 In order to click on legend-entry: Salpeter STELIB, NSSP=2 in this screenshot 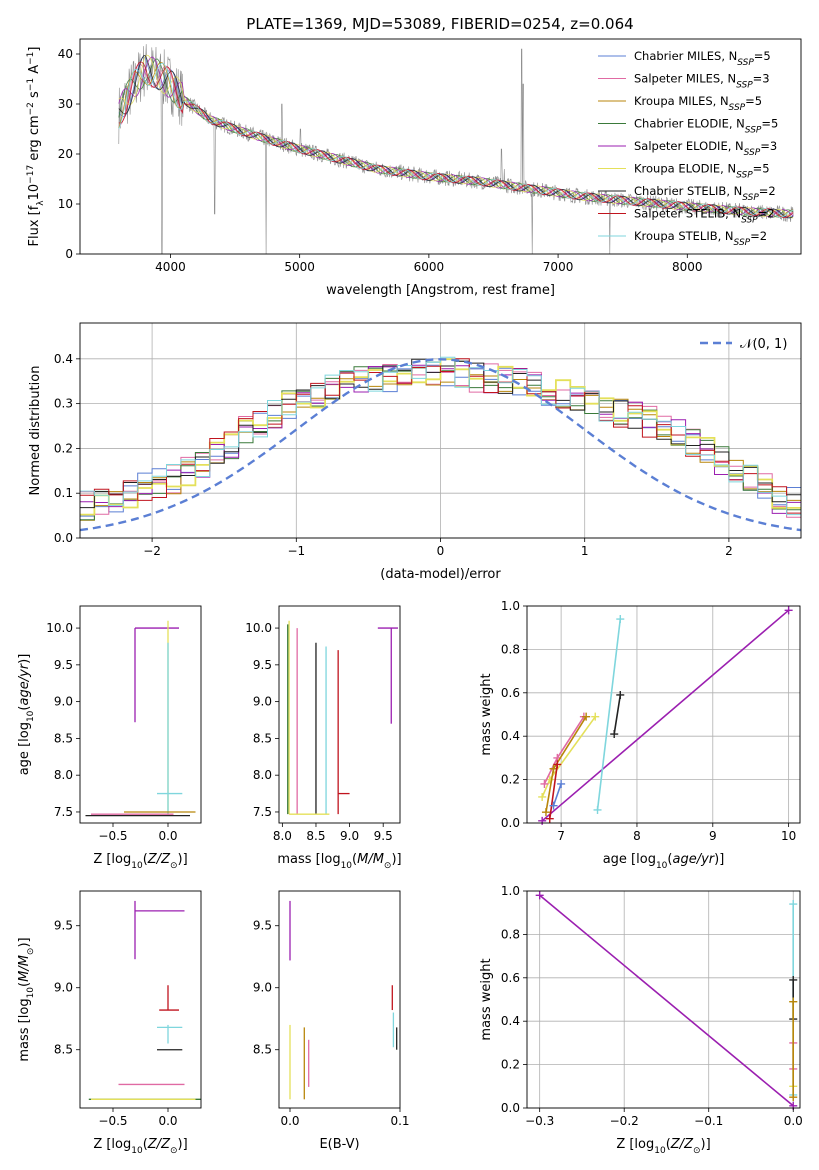, I will do `click(686, 216)`.